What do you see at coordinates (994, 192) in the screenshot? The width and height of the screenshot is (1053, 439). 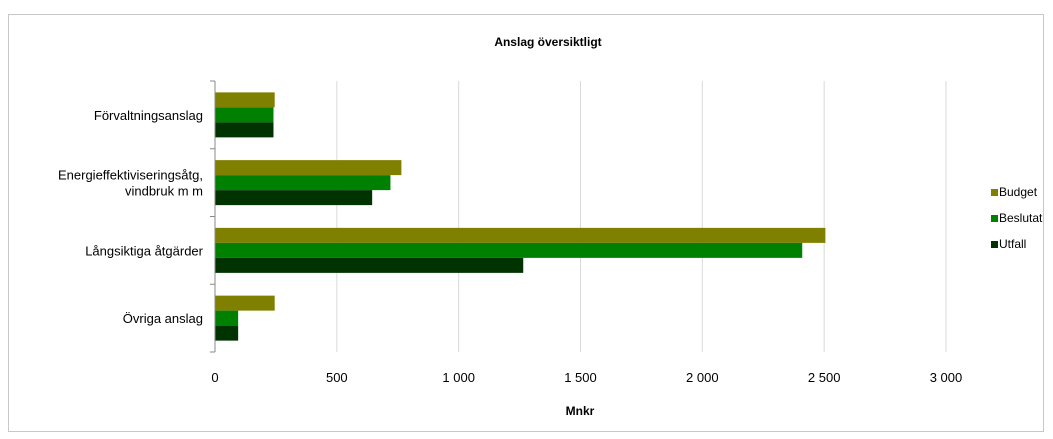 I see `legend-swatch-budget` at bounding box center [994, 192].